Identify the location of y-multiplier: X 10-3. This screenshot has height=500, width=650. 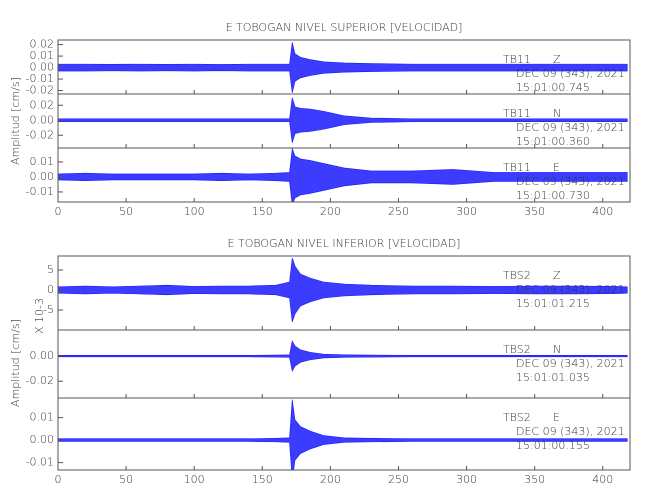
(39, 316).